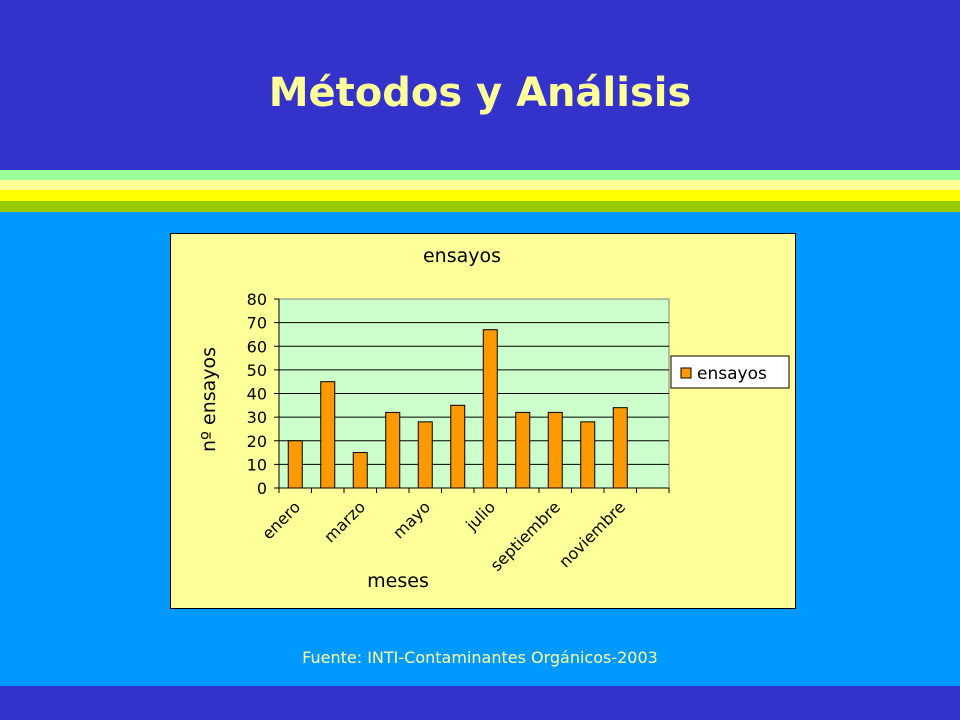 The image size is (960, 720). I want to click on x-tick-label: marzo, so click(344, 521).